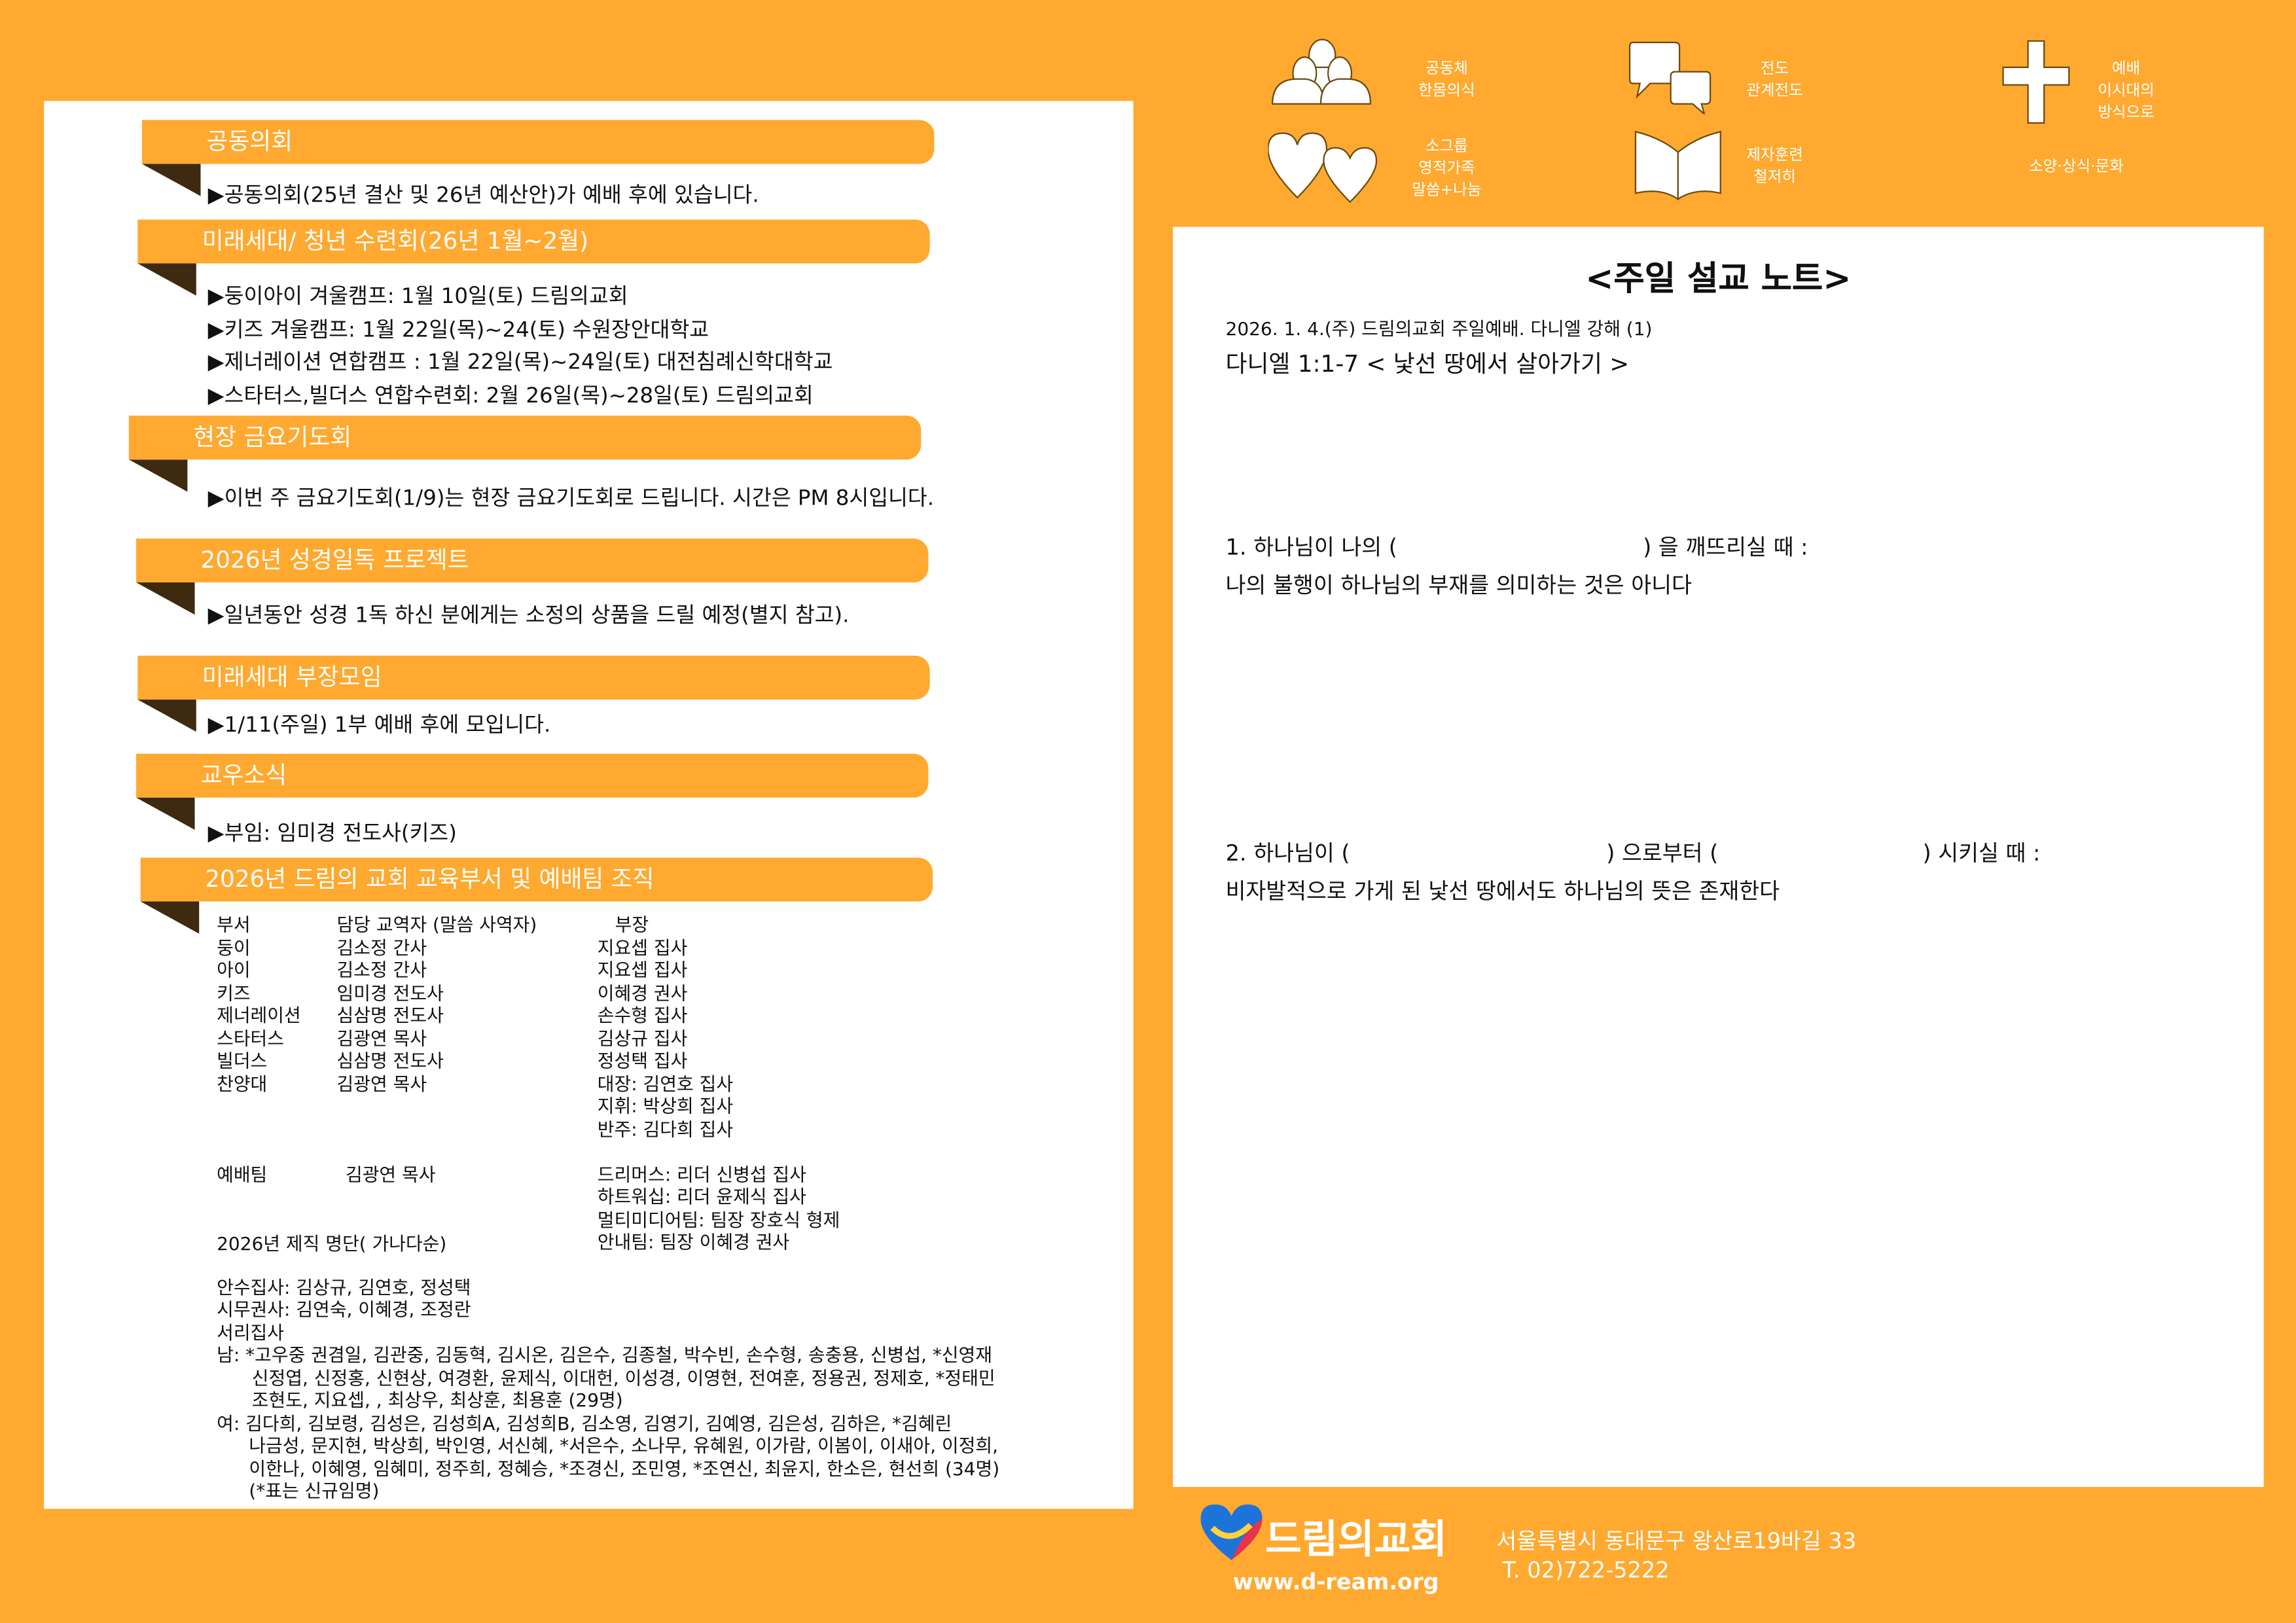 The image size is (2296, 1623). I want to click on point-1-text: 나의 불행이 하나님의 부재를 의미하는 것은 아니다, so click(1459, 585).